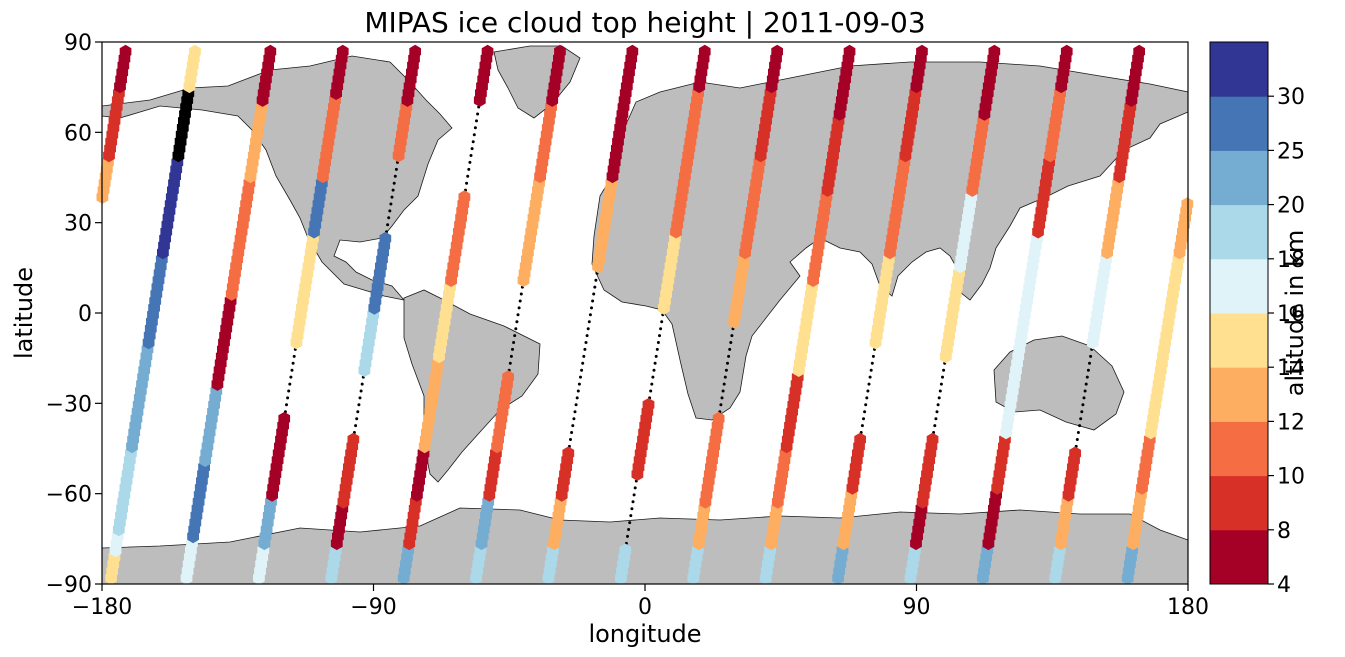  I want to click on colorbar-tick-label: 25, so click(1291, 151).